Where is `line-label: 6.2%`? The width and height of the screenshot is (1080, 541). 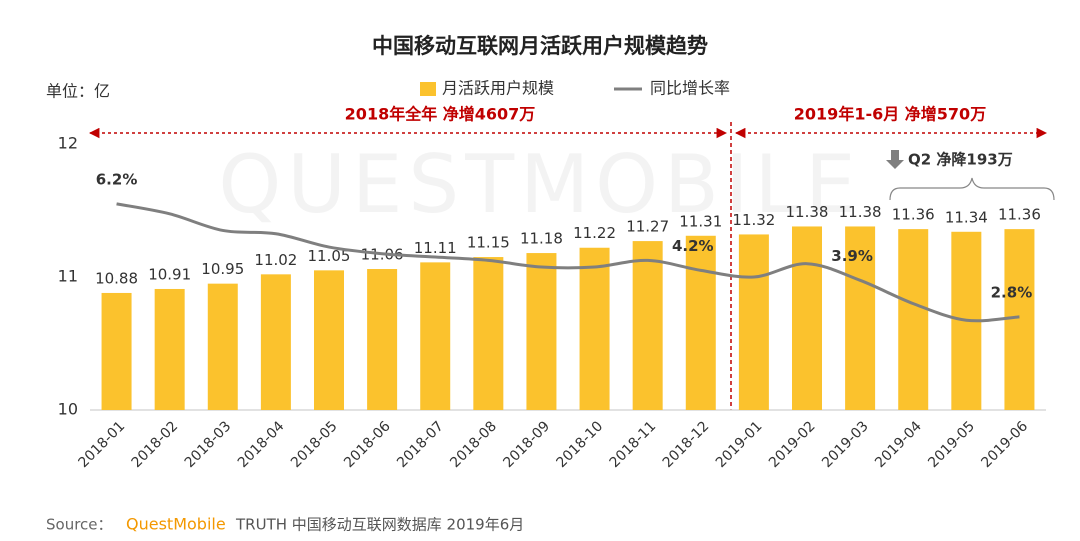 line-label: 6.2% is located at coordinates (117, 179).